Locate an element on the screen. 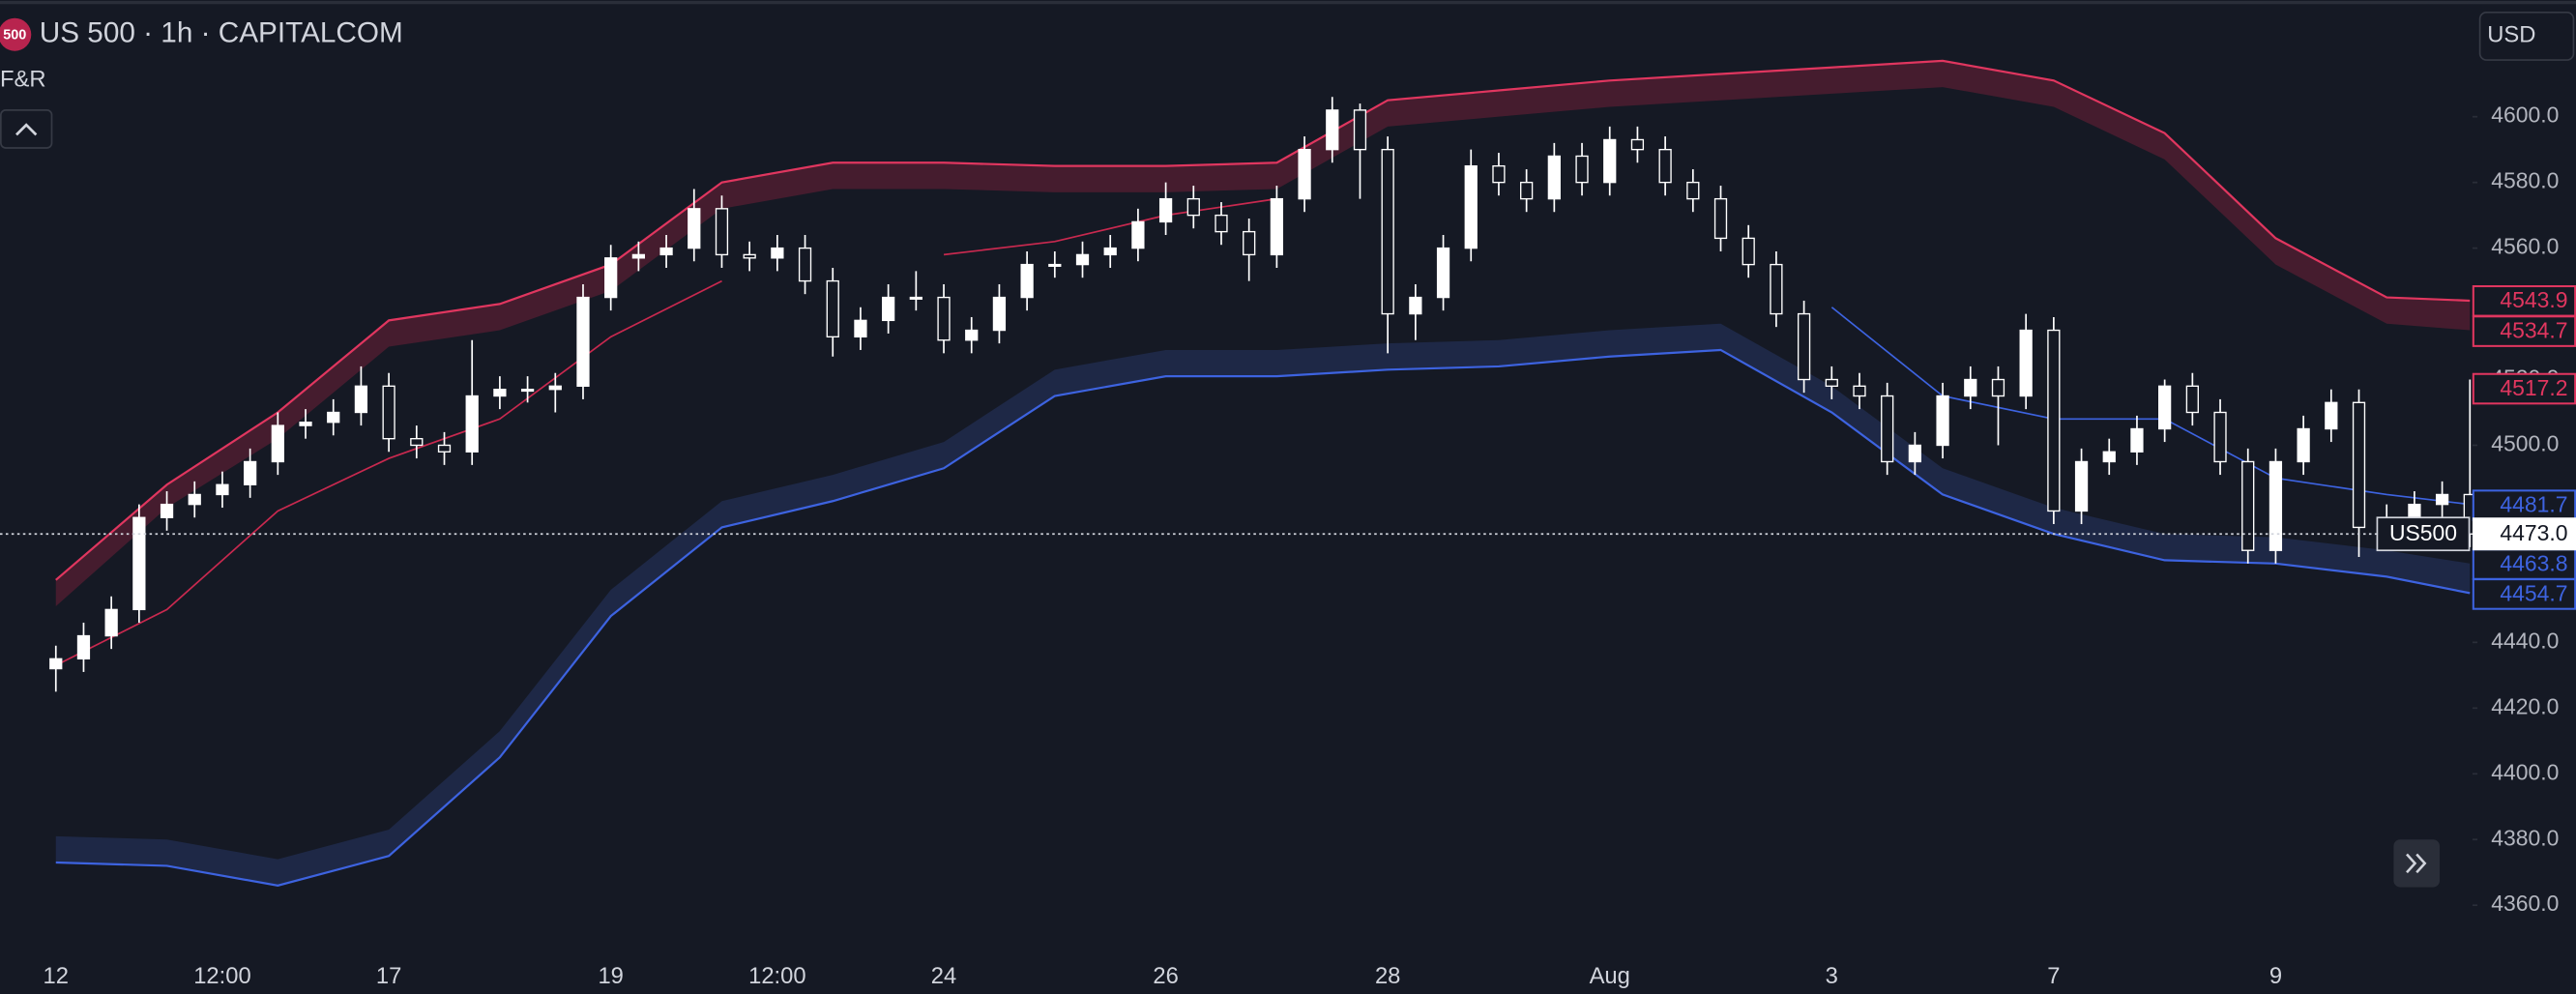 The height and width of the screenshot is (994, 2576). price-label: 4543.9 is located at coordinates (2533, 299).